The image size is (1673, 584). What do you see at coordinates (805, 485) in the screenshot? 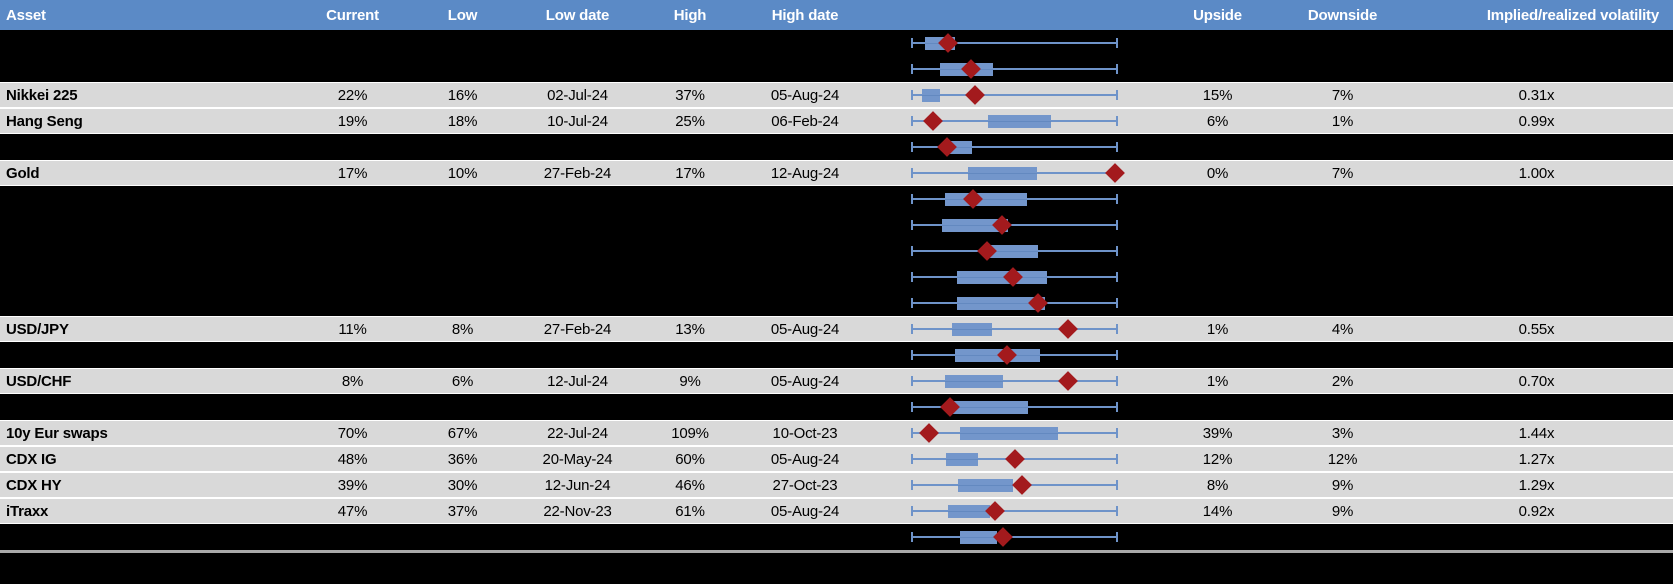
I see `cell-high-date: 27-Oct-23` at bounding box center [805, 485].